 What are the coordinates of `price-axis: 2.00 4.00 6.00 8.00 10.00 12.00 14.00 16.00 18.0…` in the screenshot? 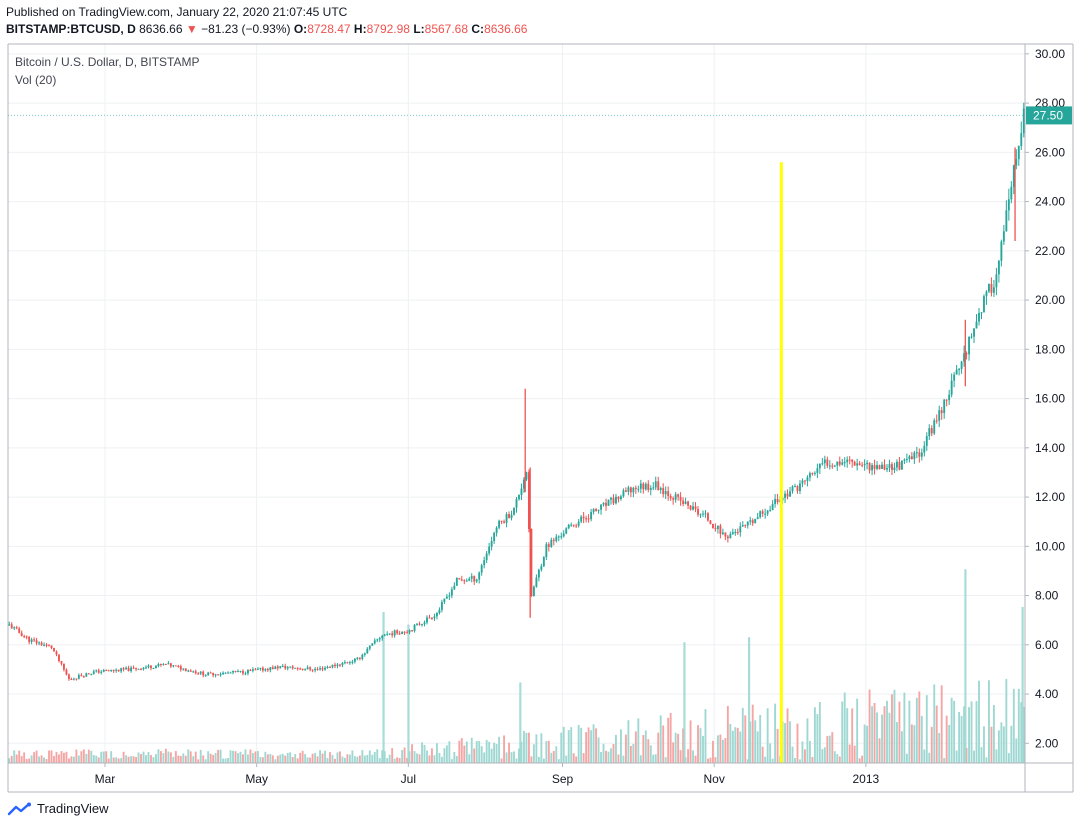 It's located at (1045, 398).